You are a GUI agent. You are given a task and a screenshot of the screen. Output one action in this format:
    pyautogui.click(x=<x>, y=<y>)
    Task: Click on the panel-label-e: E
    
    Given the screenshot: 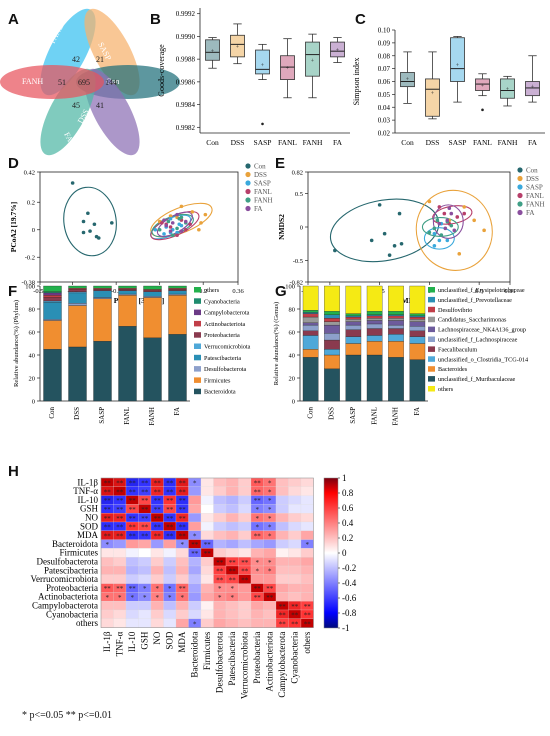 What is the action you would take?
    pyautogui.click(x=280, y=163)
    